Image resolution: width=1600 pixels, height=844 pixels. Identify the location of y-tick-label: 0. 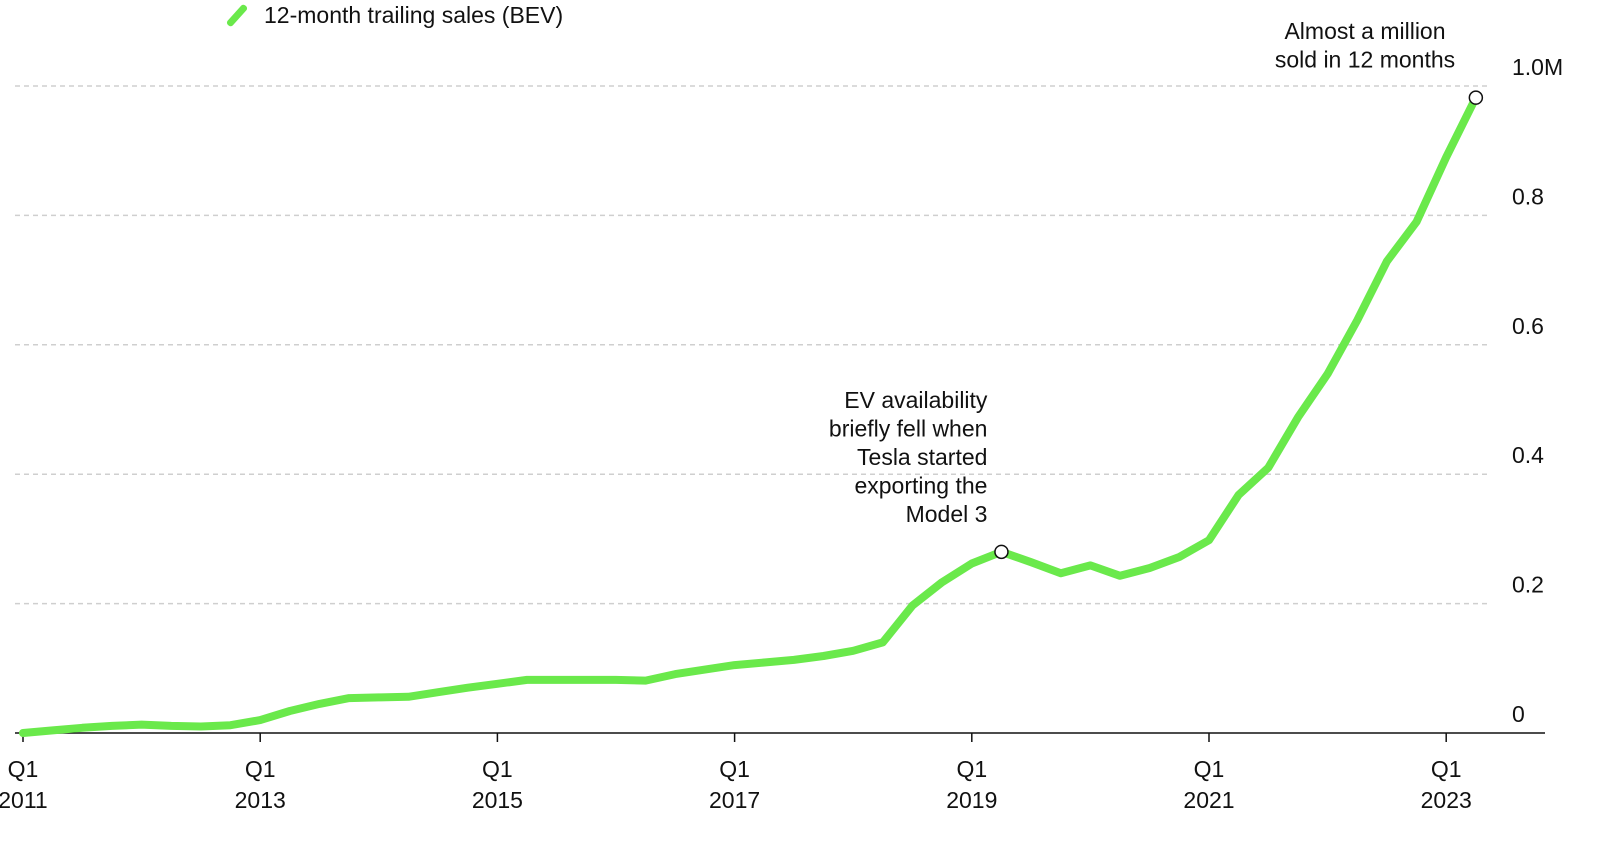
(1518, 714).